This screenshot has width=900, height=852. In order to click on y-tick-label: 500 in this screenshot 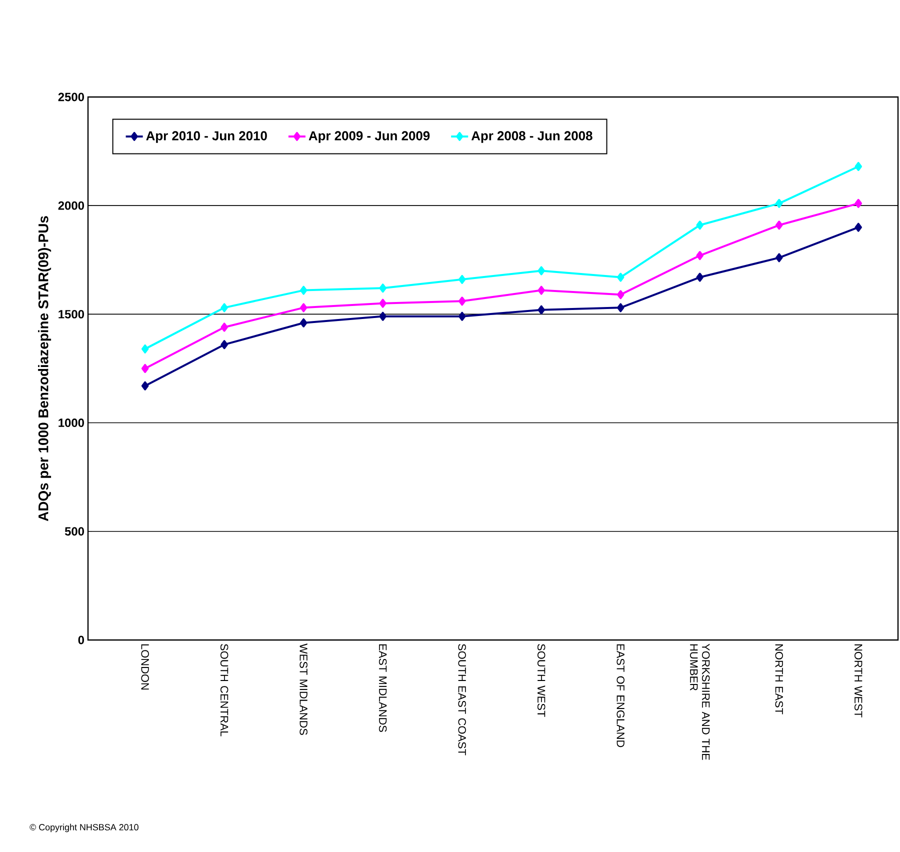, I will do `click(74, 531)`.